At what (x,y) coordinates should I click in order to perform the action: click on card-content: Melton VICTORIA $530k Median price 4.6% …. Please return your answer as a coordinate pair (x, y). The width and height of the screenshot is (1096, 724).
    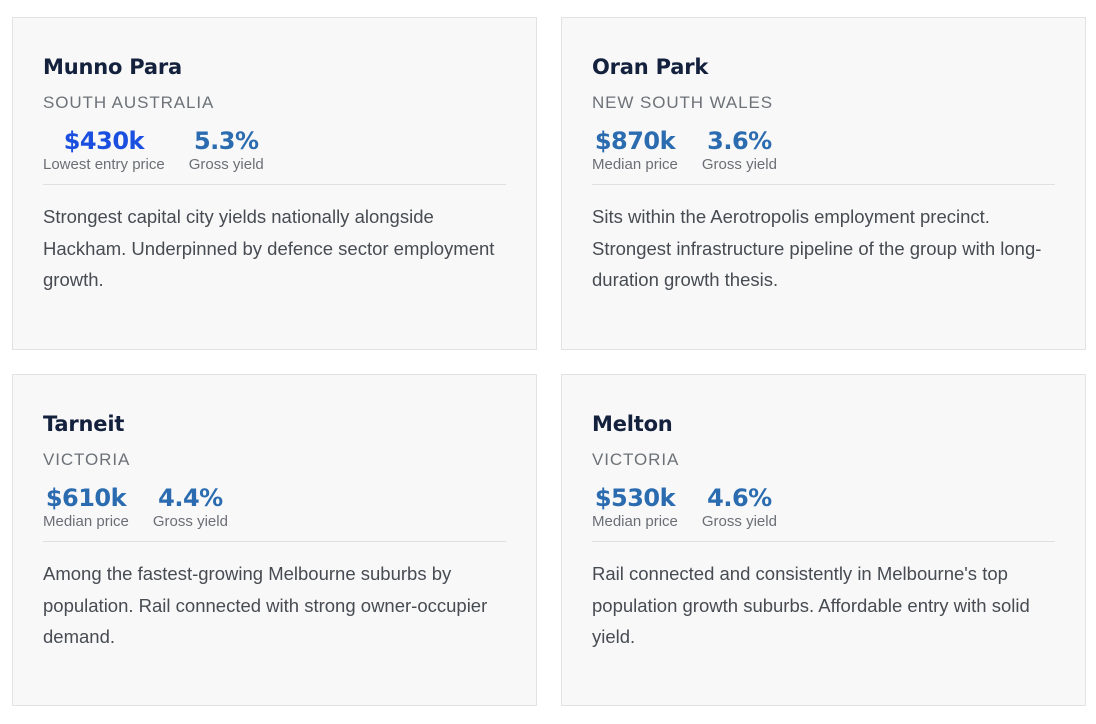
    Looking at the image, I should click on (823, 531).